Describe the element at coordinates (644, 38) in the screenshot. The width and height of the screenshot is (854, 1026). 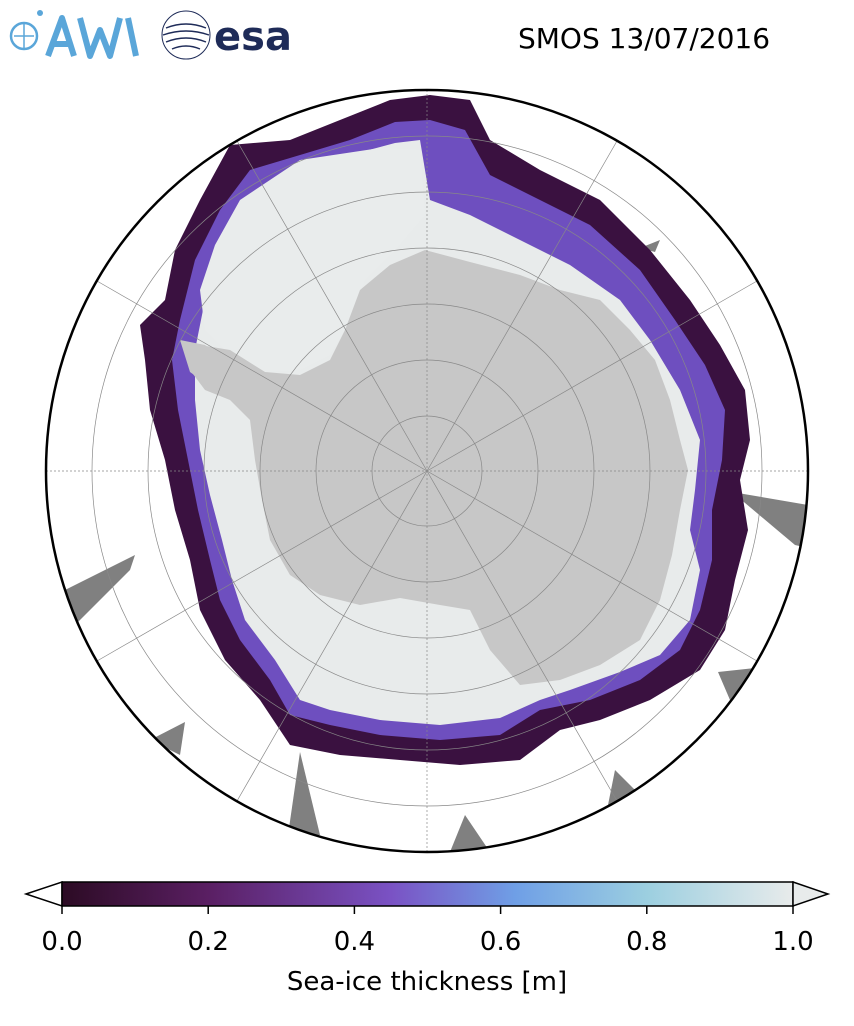
I see `map-title: SMOS 13/07/2016` at that location.